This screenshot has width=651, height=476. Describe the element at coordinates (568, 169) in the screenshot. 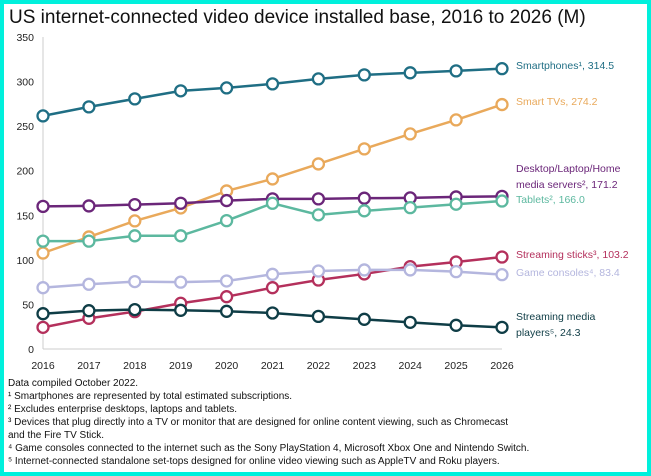

I see `series-label: Desktop/Laptop/Home` at that location.